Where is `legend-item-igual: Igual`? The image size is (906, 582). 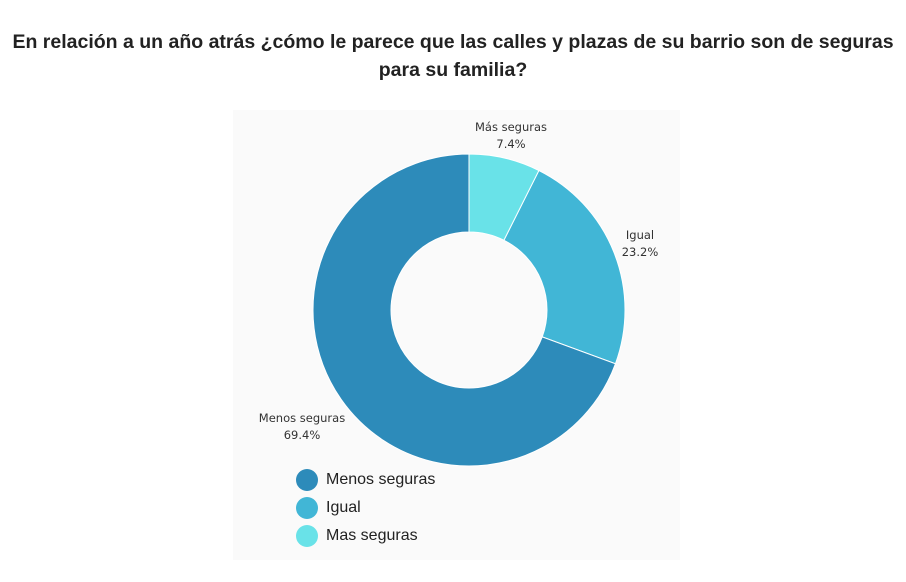
legend-item-igual: Igual is located at coordinates (365, 508).